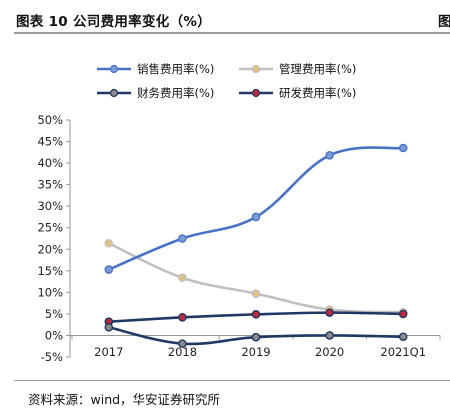 The image size is (450, 419). What do you see at coordinates (256, 69) in the screenshot?
I see `legend-swatch-admin` at bounding box center [256, 69].